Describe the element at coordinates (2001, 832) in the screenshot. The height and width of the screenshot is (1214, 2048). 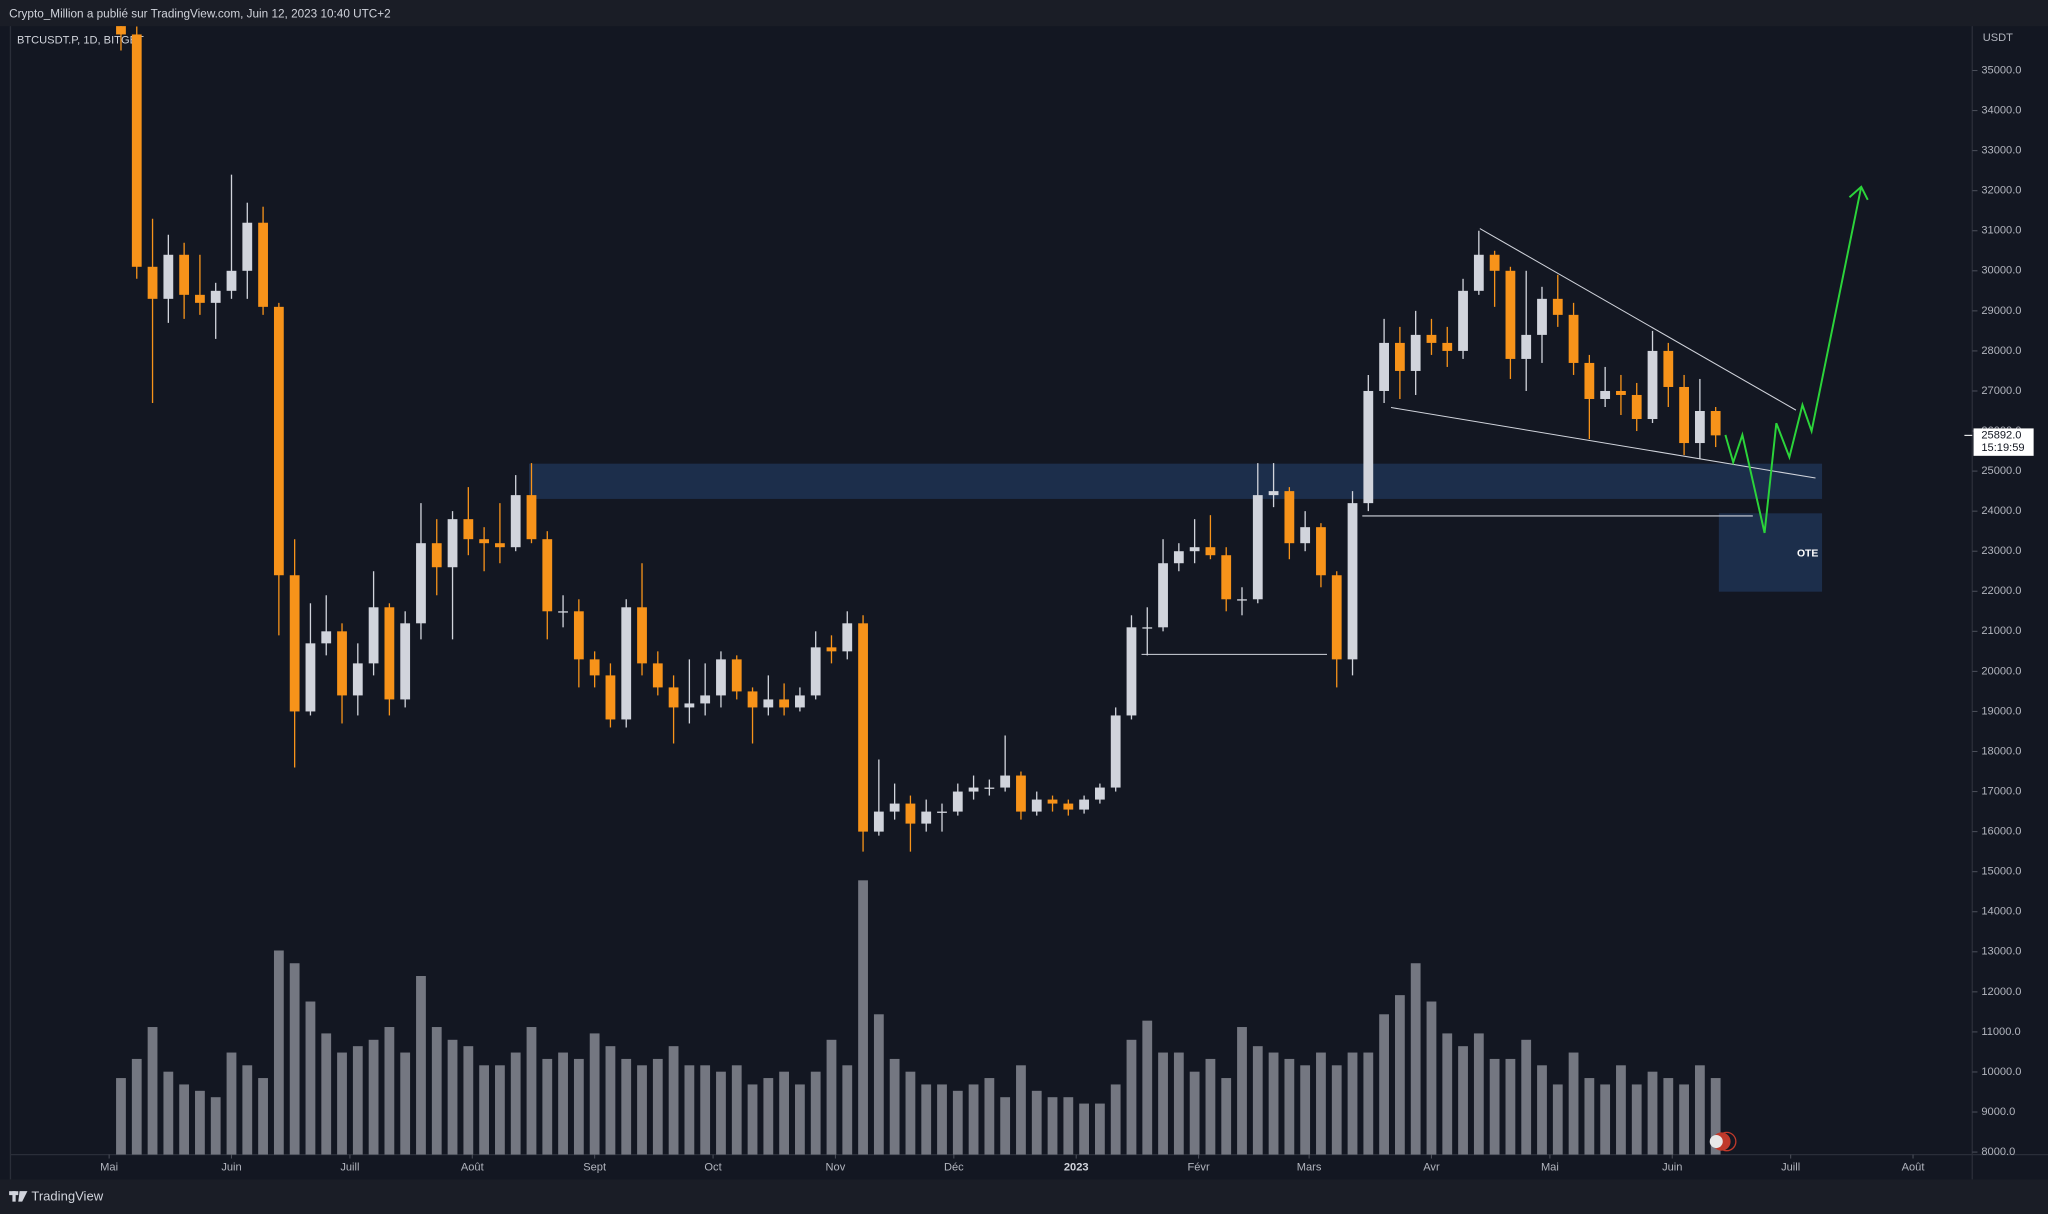
I see `y-tick-label: 16000.0` at that location.